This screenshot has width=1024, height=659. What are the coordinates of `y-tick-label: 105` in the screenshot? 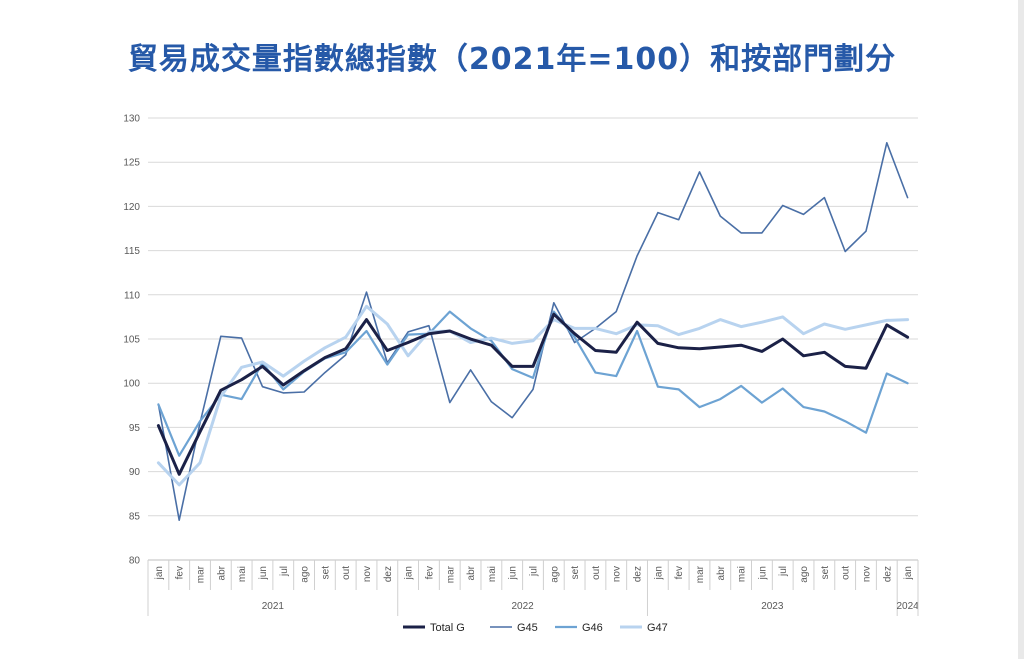 It's located at (131, 340).